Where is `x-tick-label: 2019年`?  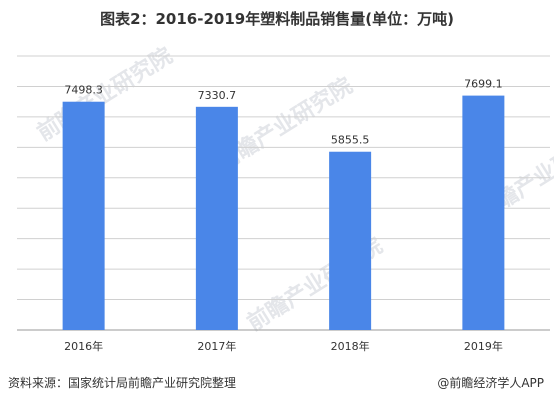 x-tick-label: 2019年 is located at coordinates (483, 346).